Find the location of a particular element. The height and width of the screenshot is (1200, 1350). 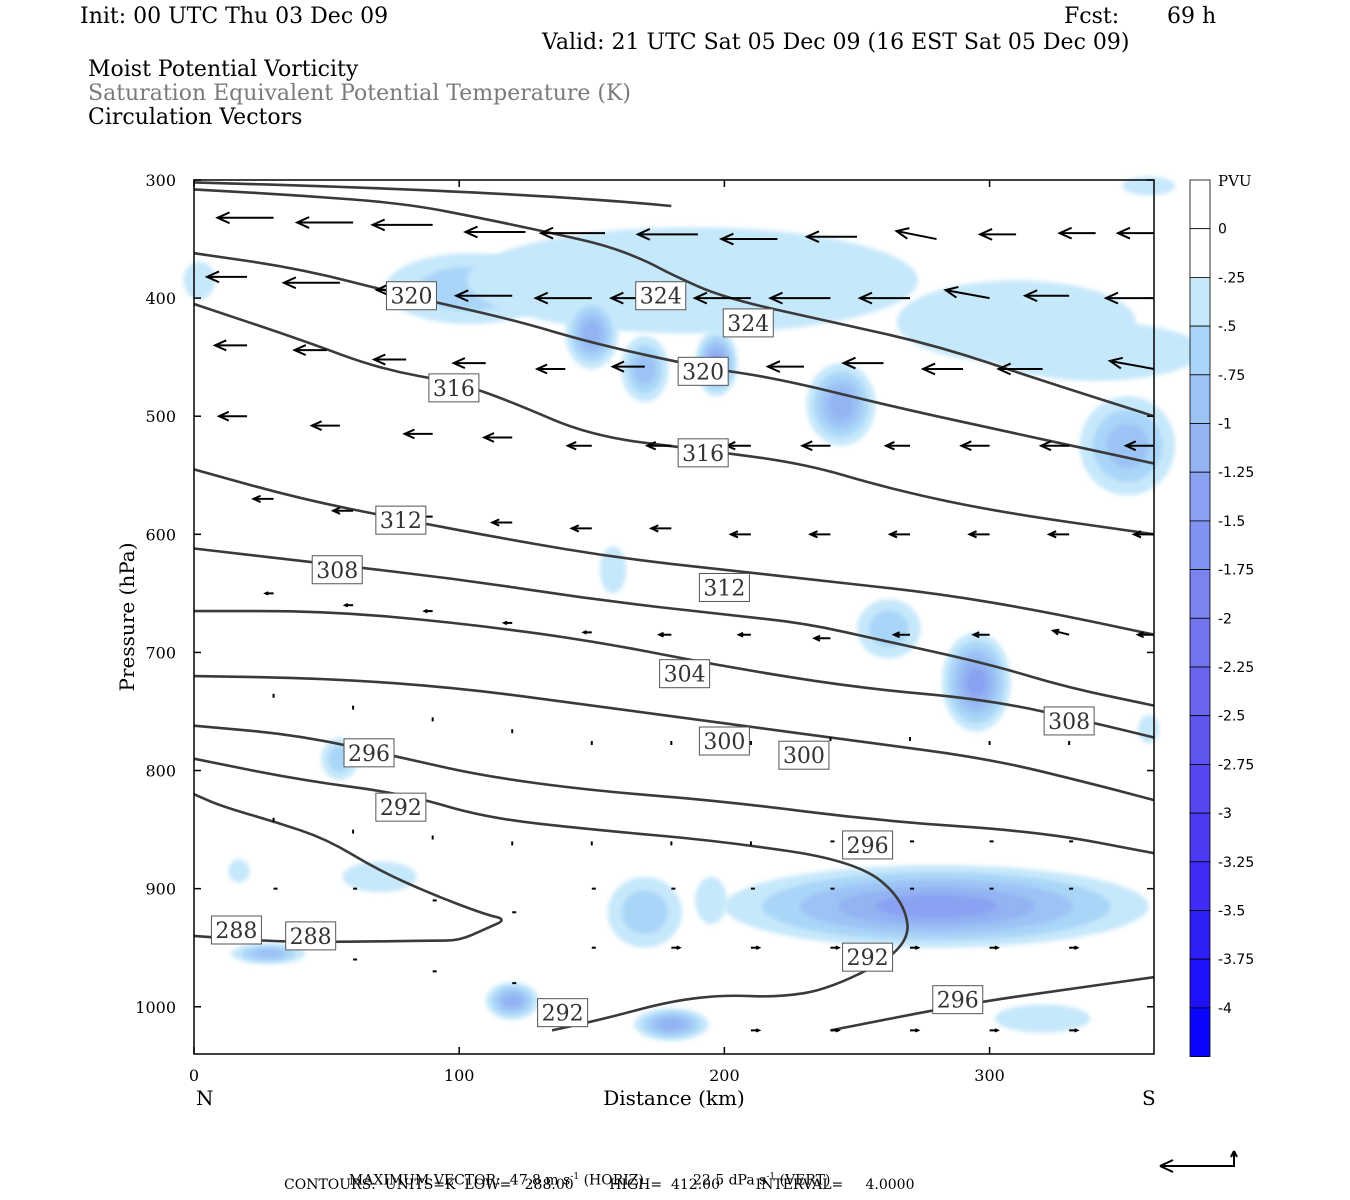

contour-label: 308 is located at coordinates (337, 570).